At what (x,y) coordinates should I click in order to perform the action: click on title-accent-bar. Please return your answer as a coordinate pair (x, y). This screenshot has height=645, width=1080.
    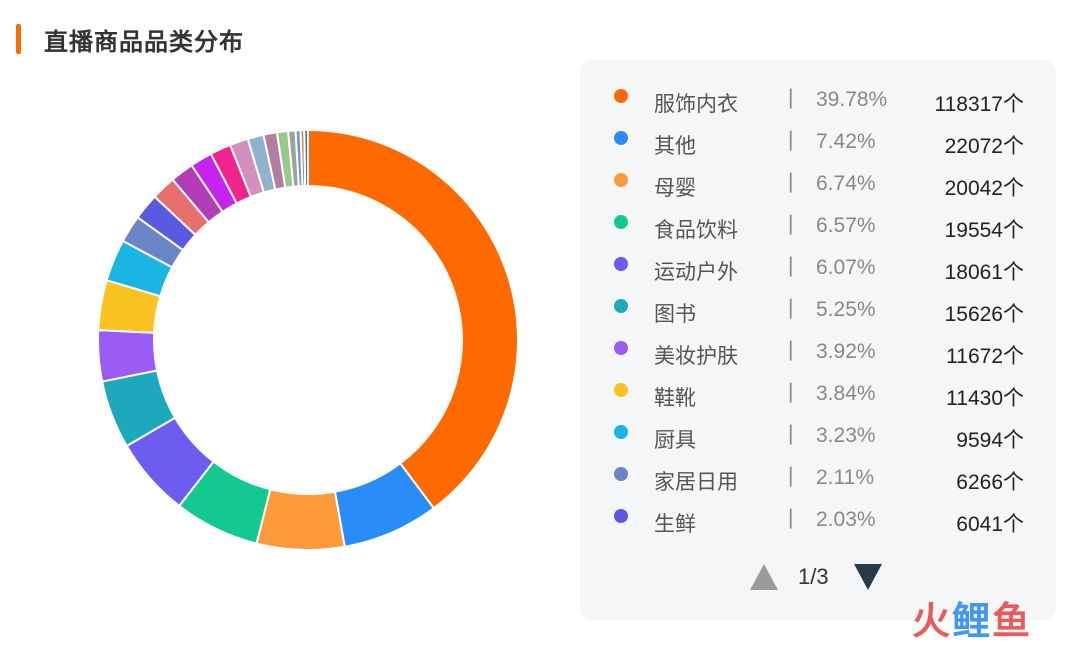
    Looking at the image, I should click on (18, 39).